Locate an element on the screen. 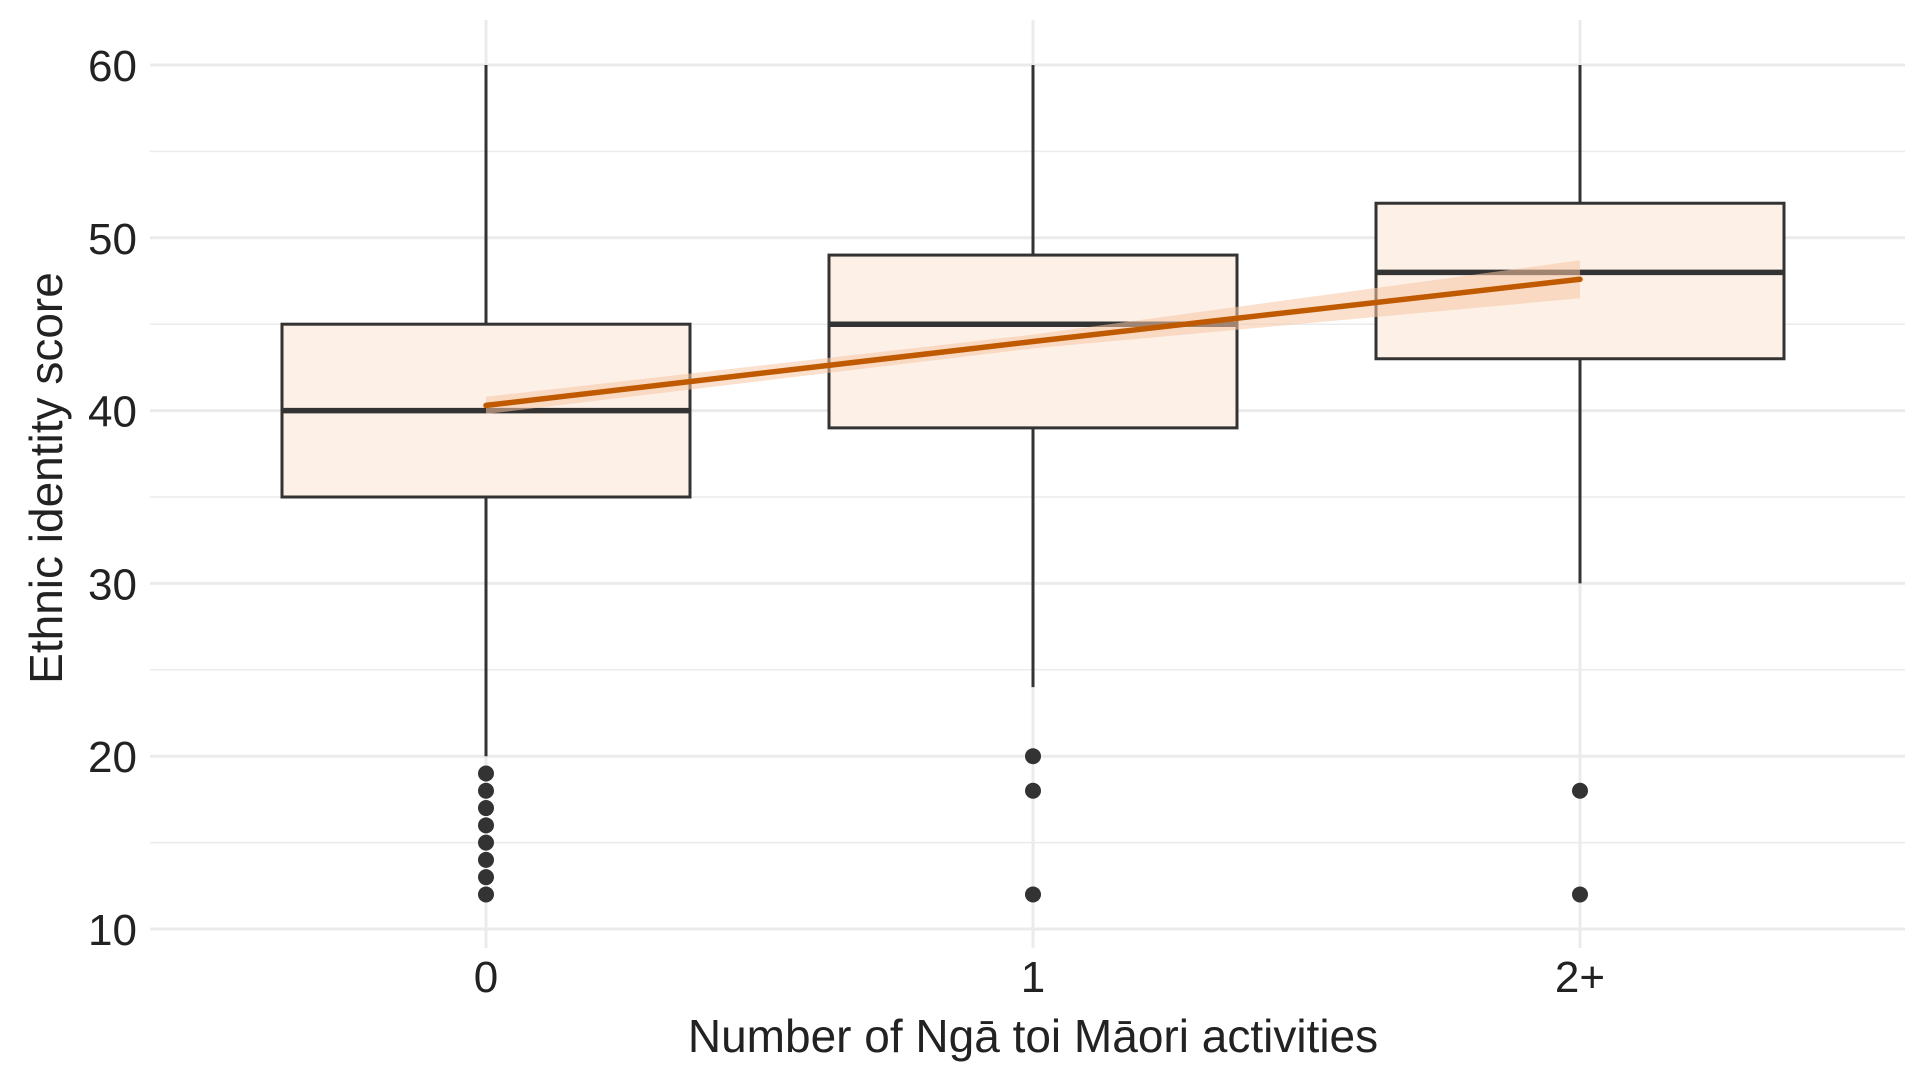 The width and height of the screenshot is (1920, 1085). x-tick-label: 2+ is located at coordinates (1580, 977).